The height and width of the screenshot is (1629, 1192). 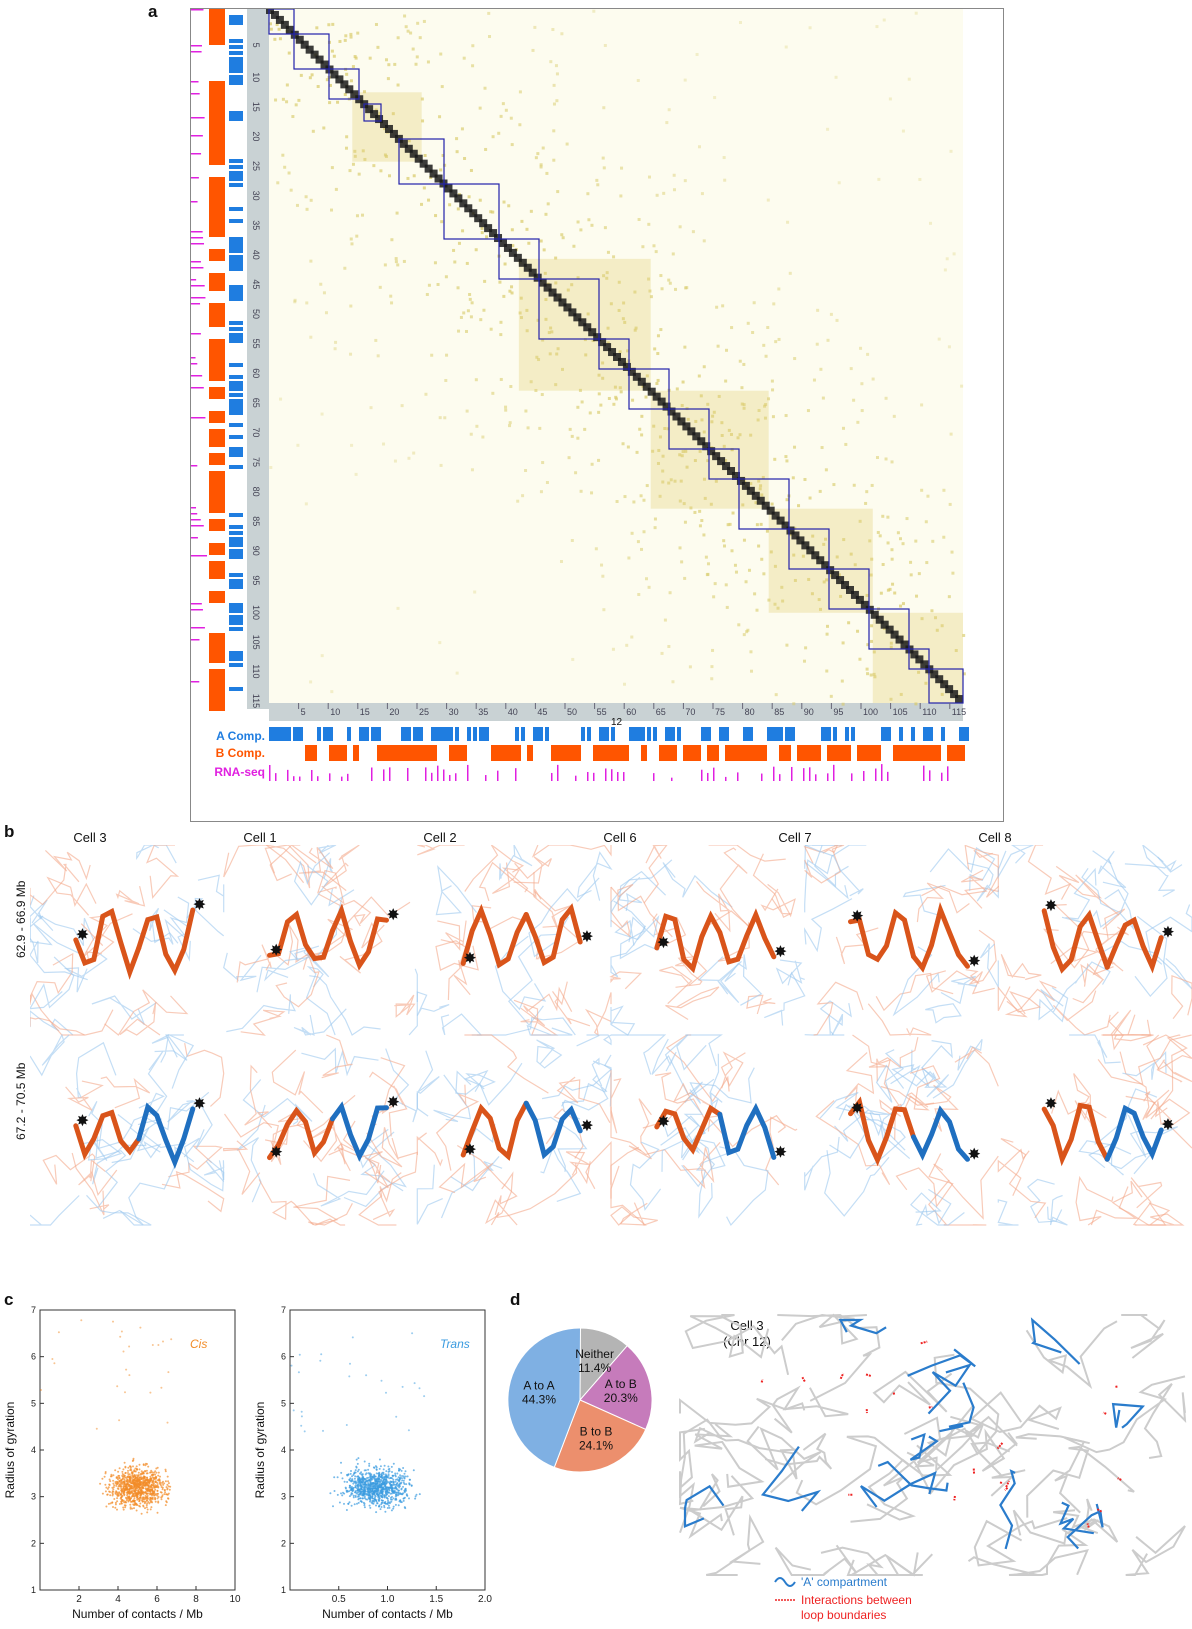 I want to click on tad-box, so click(x=689, y=429).